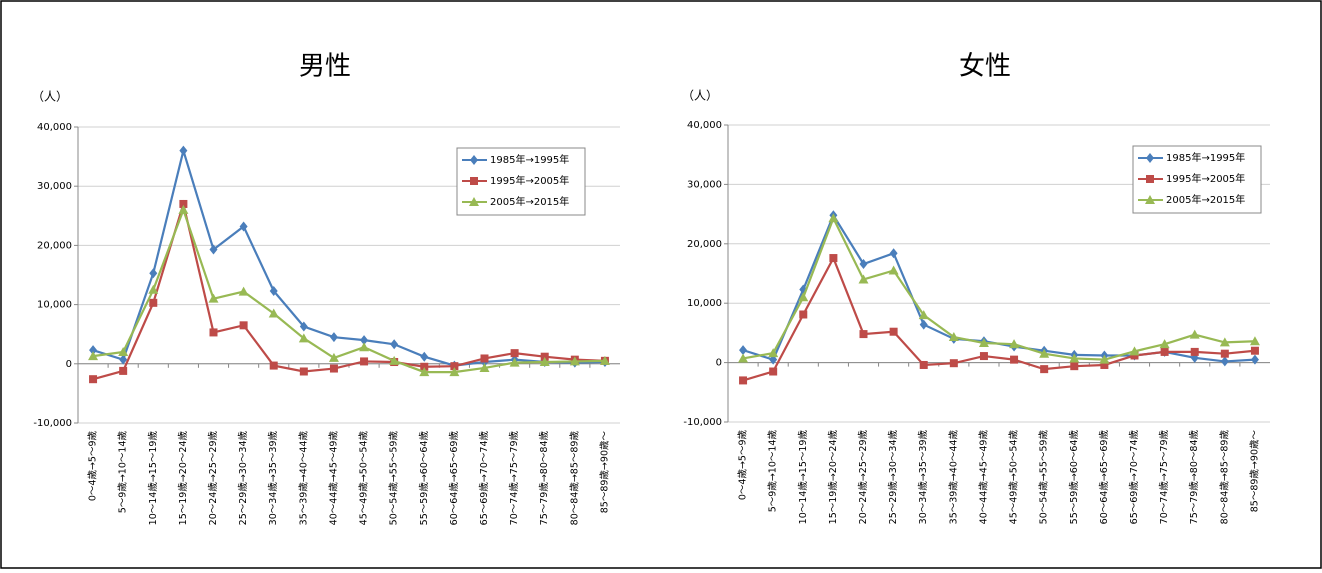  I want to click on x-tick-label: 80～84歳→85～89歳, so click(1224, 477).